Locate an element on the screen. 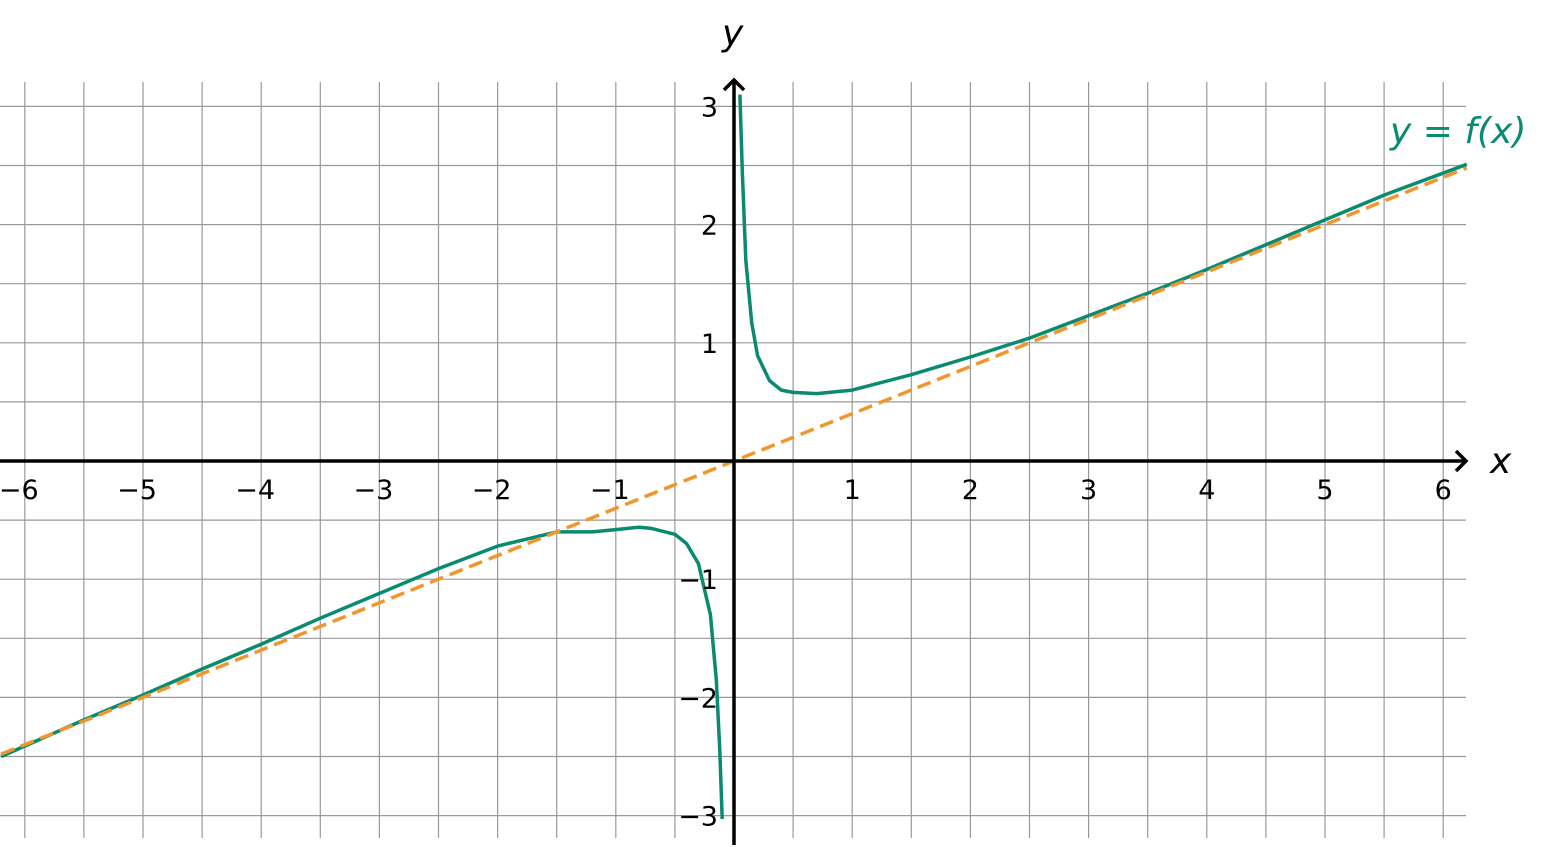 This screenshot has width=1554, height=847. y-tick-label: 1 is located at coordinates (709, 344).